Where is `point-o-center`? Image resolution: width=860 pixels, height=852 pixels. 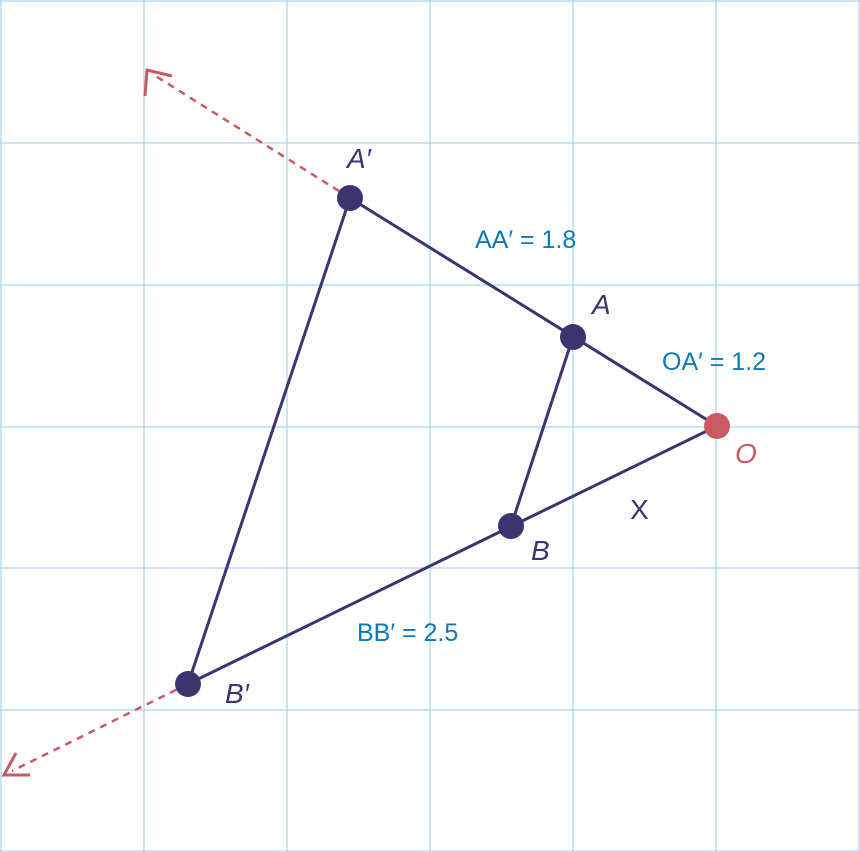 point-o-center is located at coordinates (717, 426).